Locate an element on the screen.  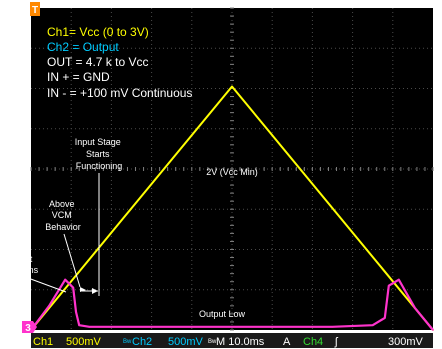
annotation-vcc-min: 2V (Vcc Min) is located at coordinates (232, 172).